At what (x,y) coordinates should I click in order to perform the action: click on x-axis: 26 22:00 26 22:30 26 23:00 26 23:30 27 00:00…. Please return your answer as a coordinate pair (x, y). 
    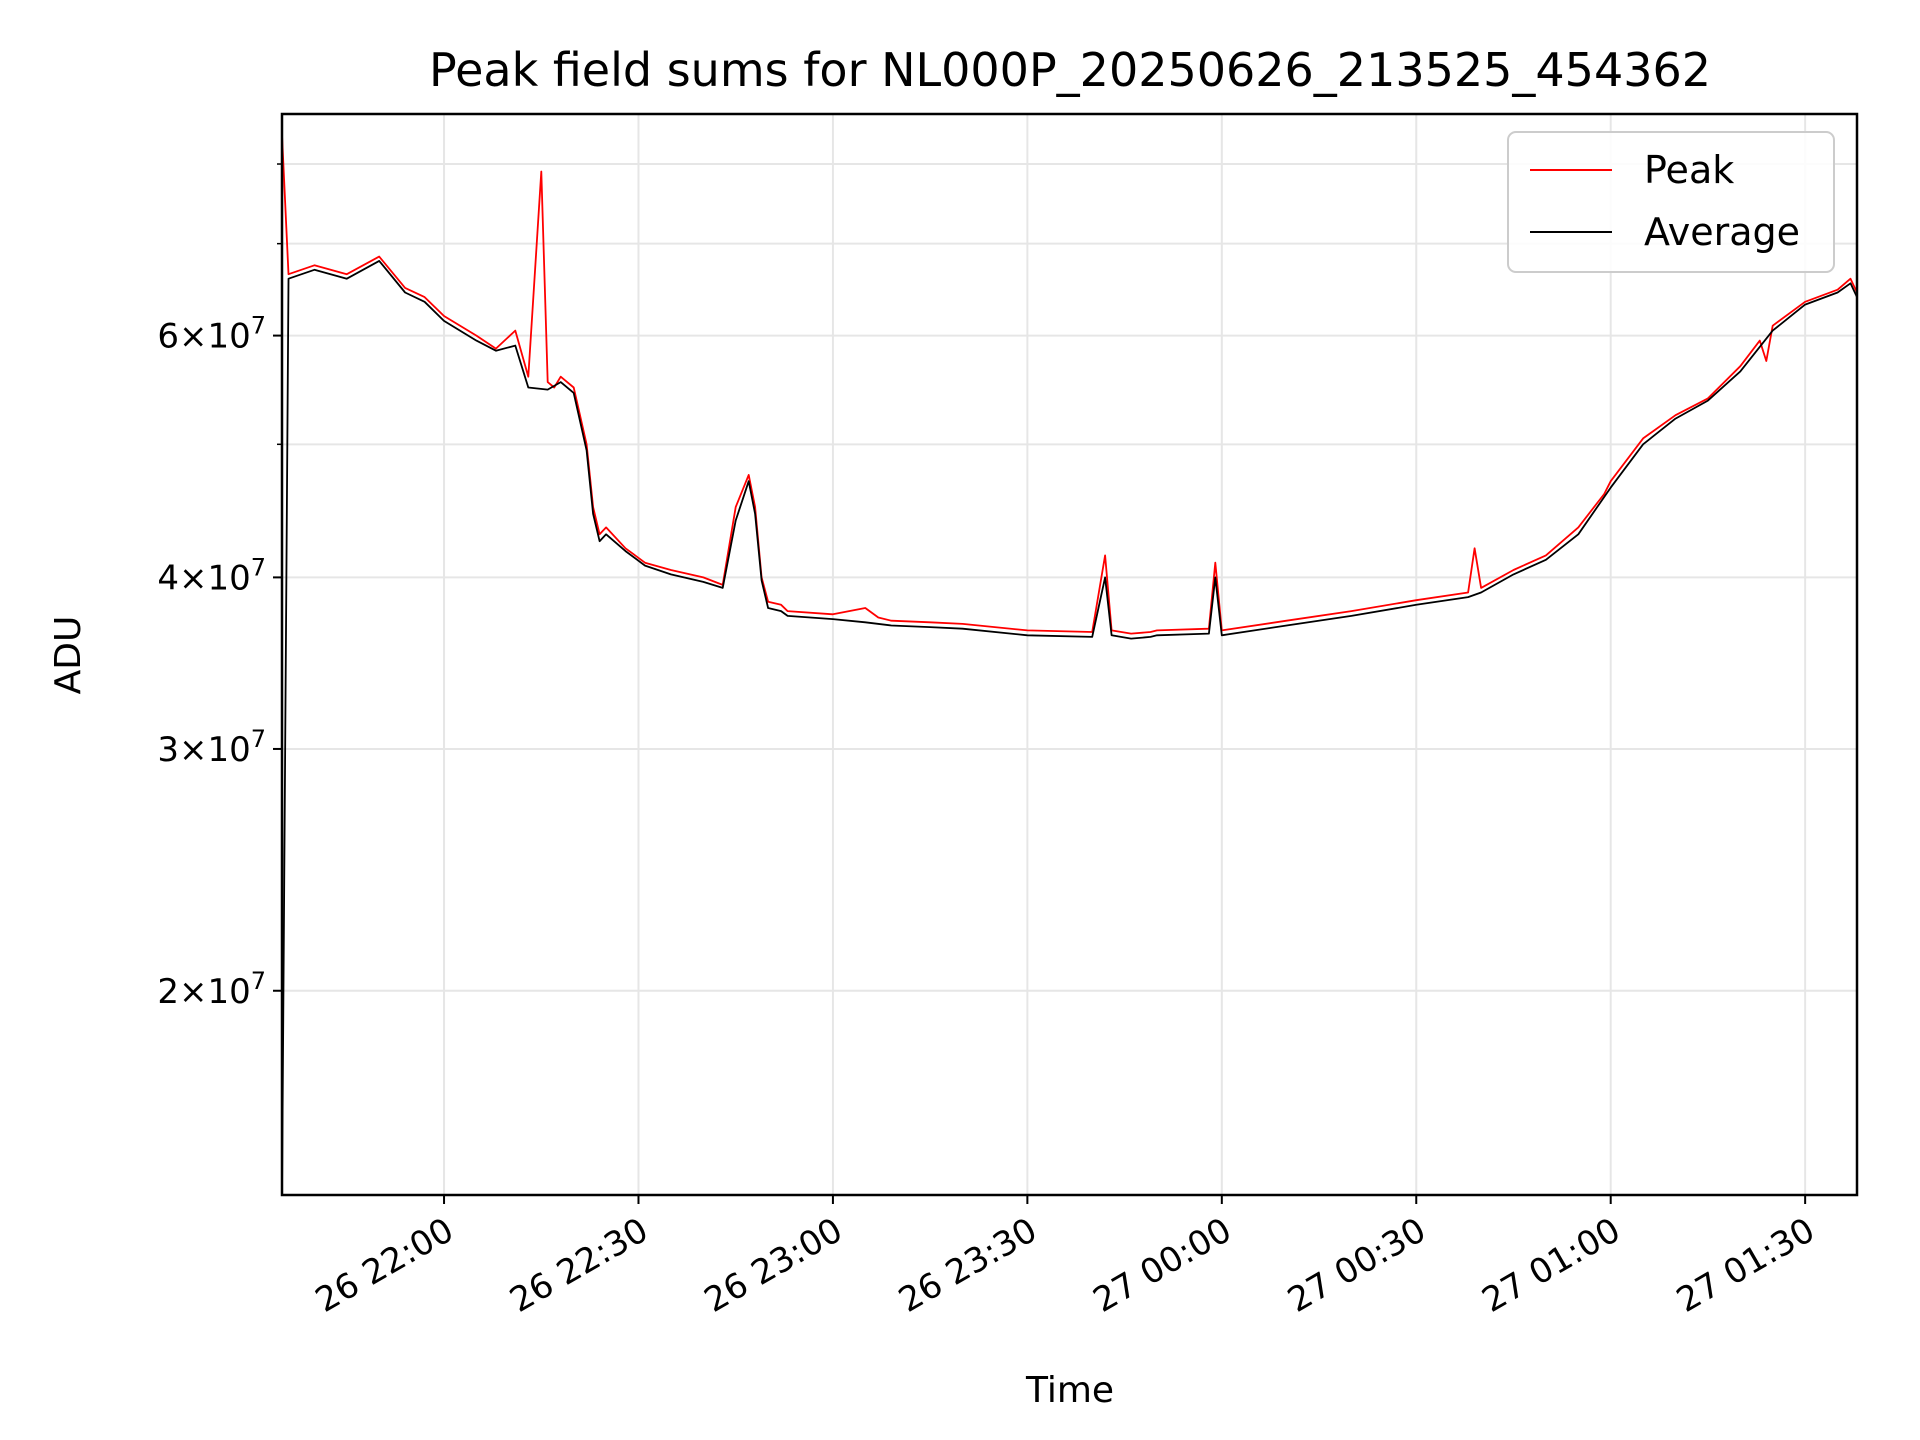
    Looking at the image, I should click on (1065, 1258).